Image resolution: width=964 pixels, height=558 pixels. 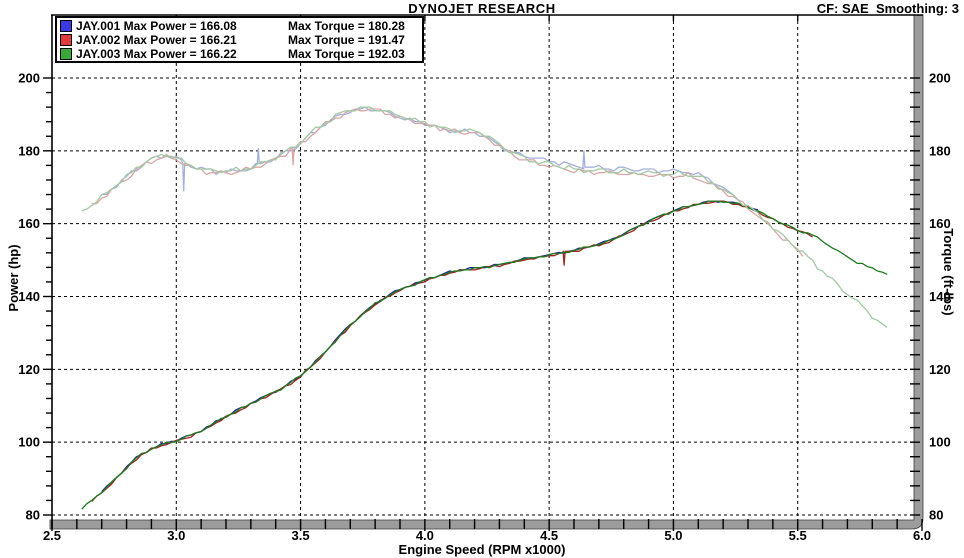 What do you see at coordinates (940, 223) in the screenshot?
I see `y-right-tick-160: 160` at bounding box center [940, 223].